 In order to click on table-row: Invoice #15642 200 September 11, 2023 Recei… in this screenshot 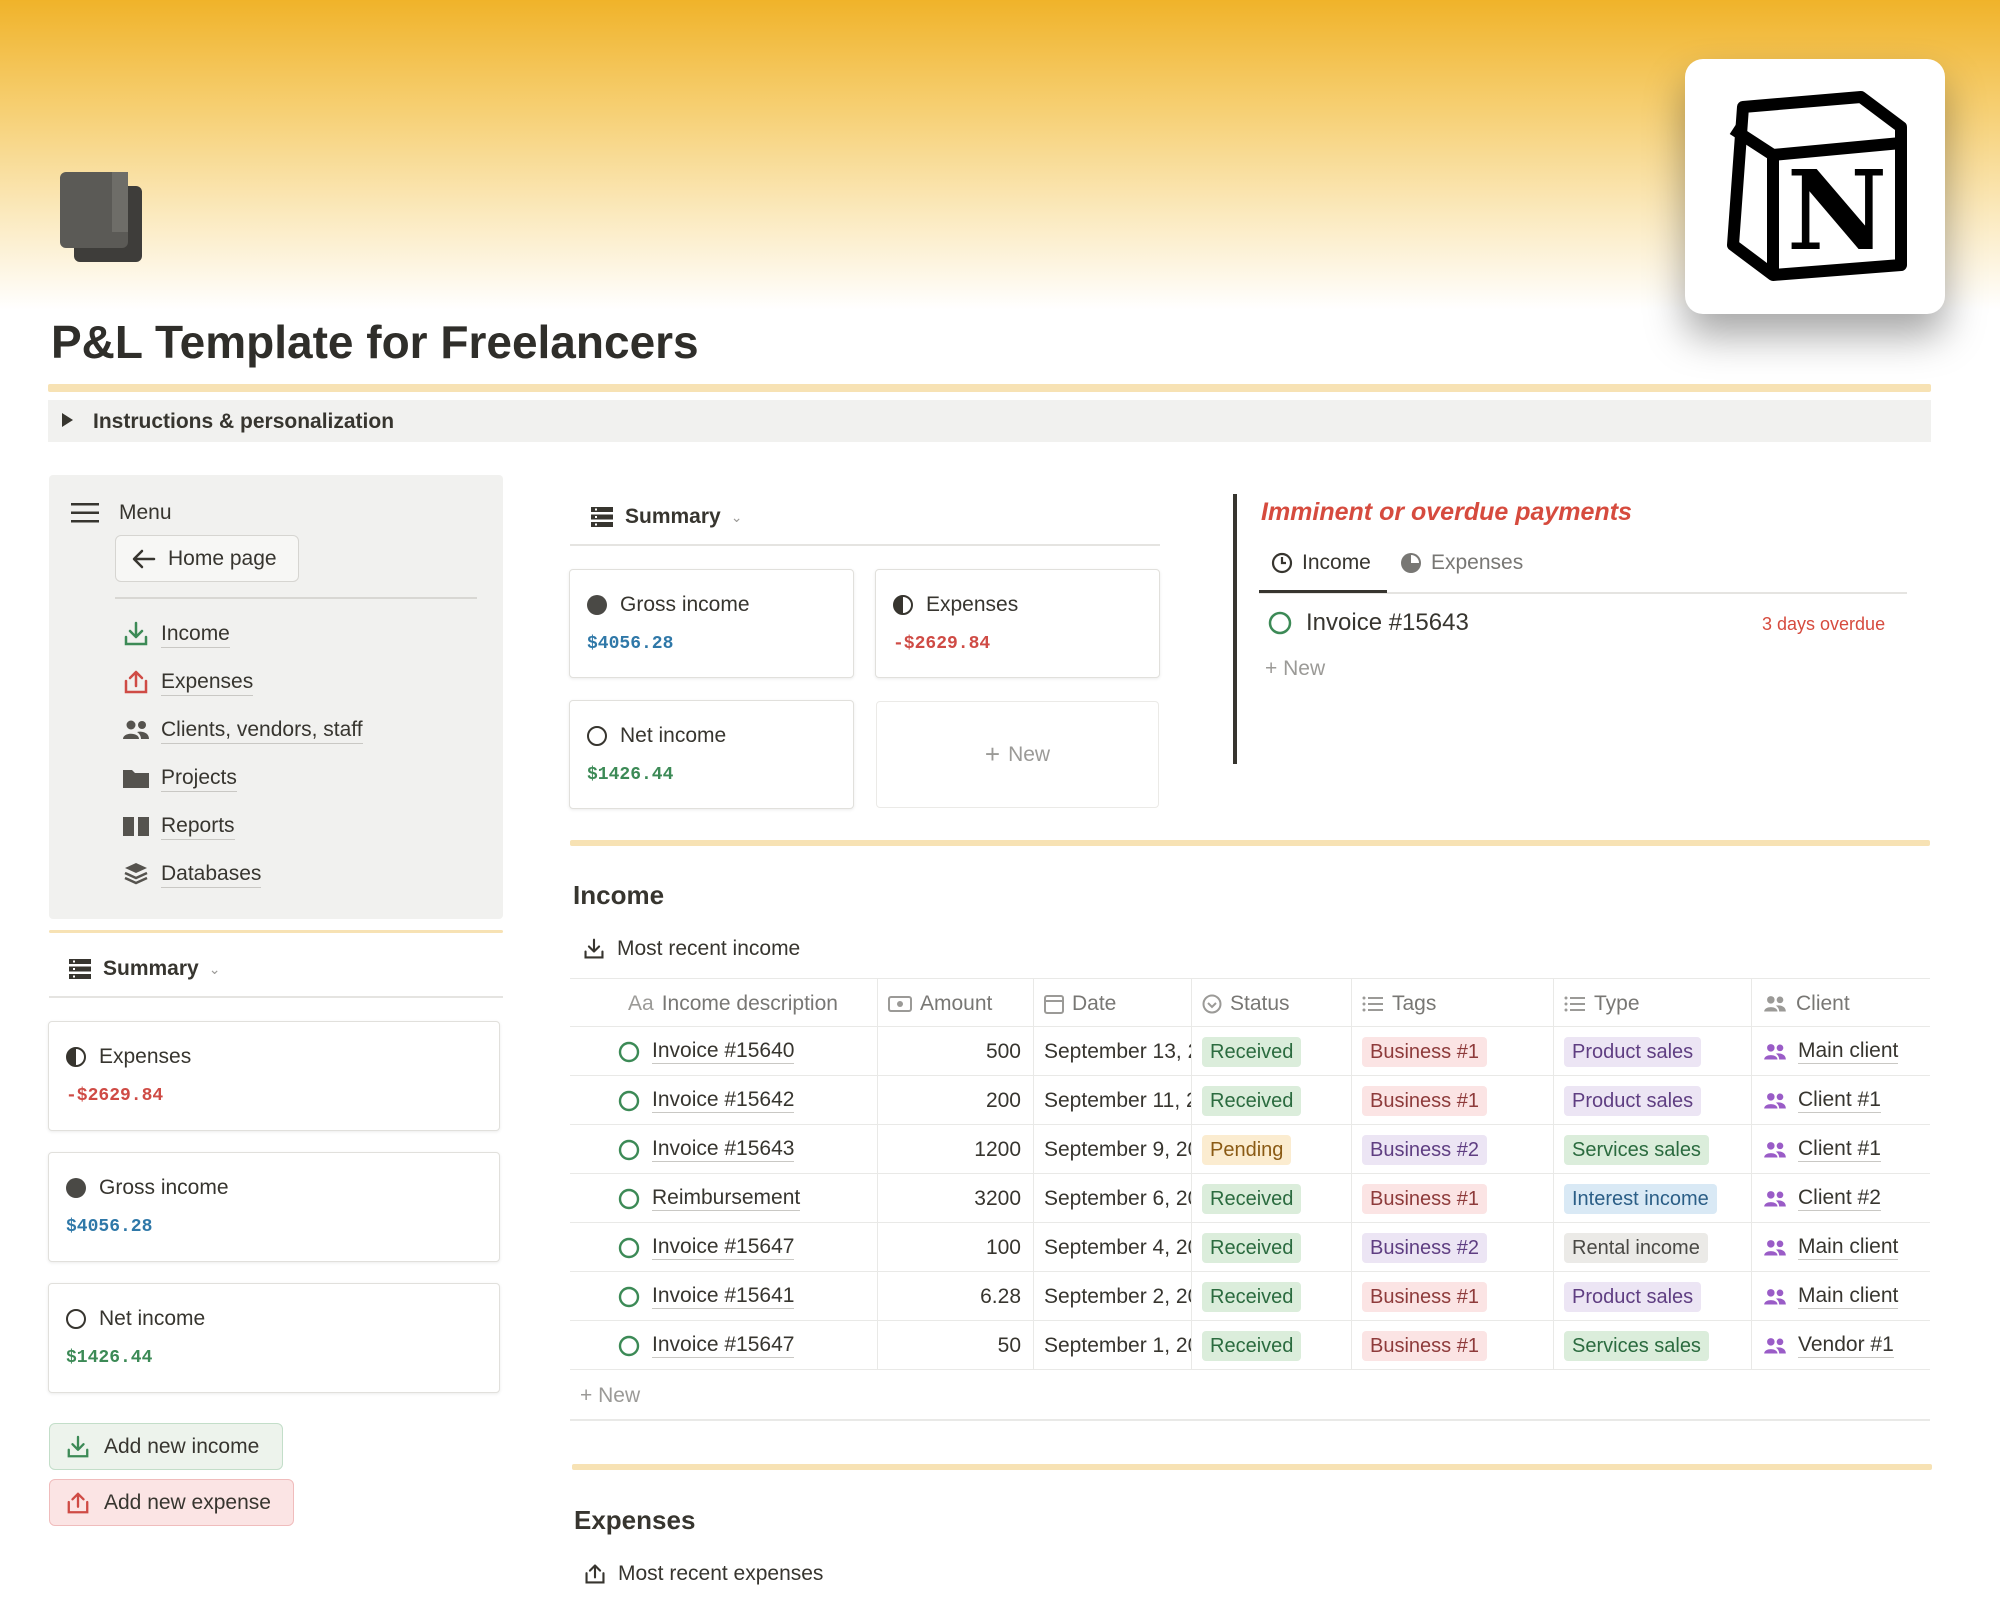, I will do `click(1250, 1100)`.